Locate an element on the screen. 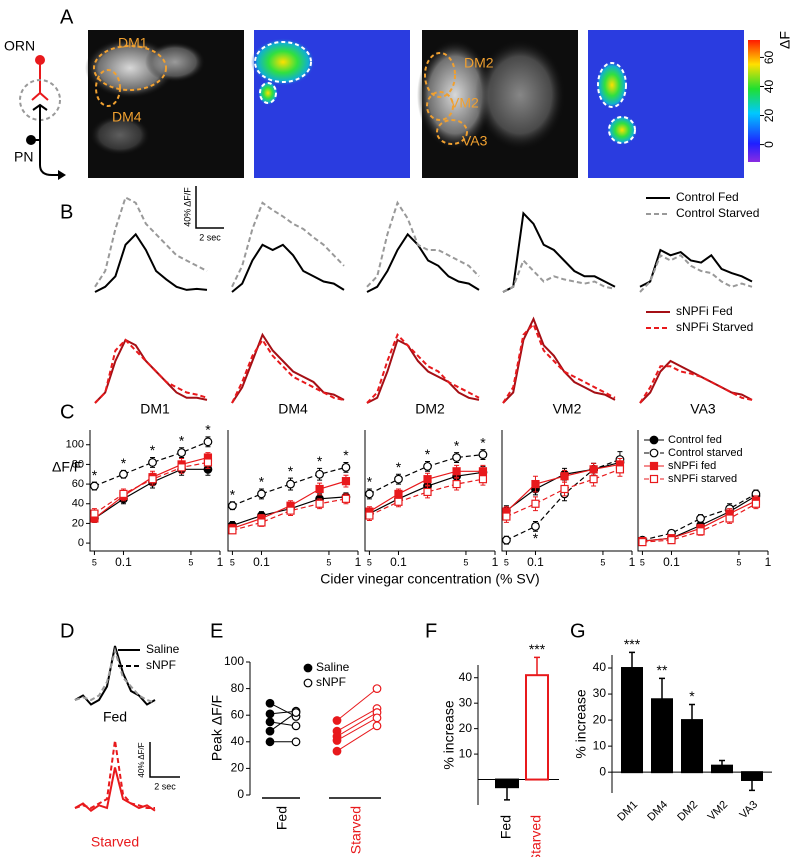 The height and width of the screenshot is (857, 800). colorbar-tick-label: 60 is located at coordinates (769, 57).